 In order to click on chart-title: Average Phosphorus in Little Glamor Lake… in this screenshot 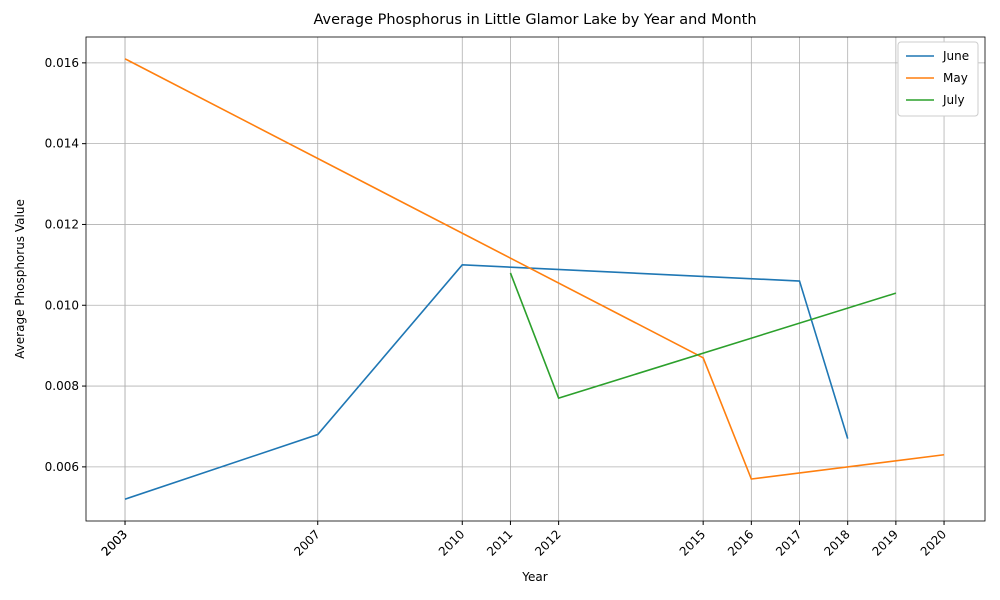, I will do `click(534, 20)`.